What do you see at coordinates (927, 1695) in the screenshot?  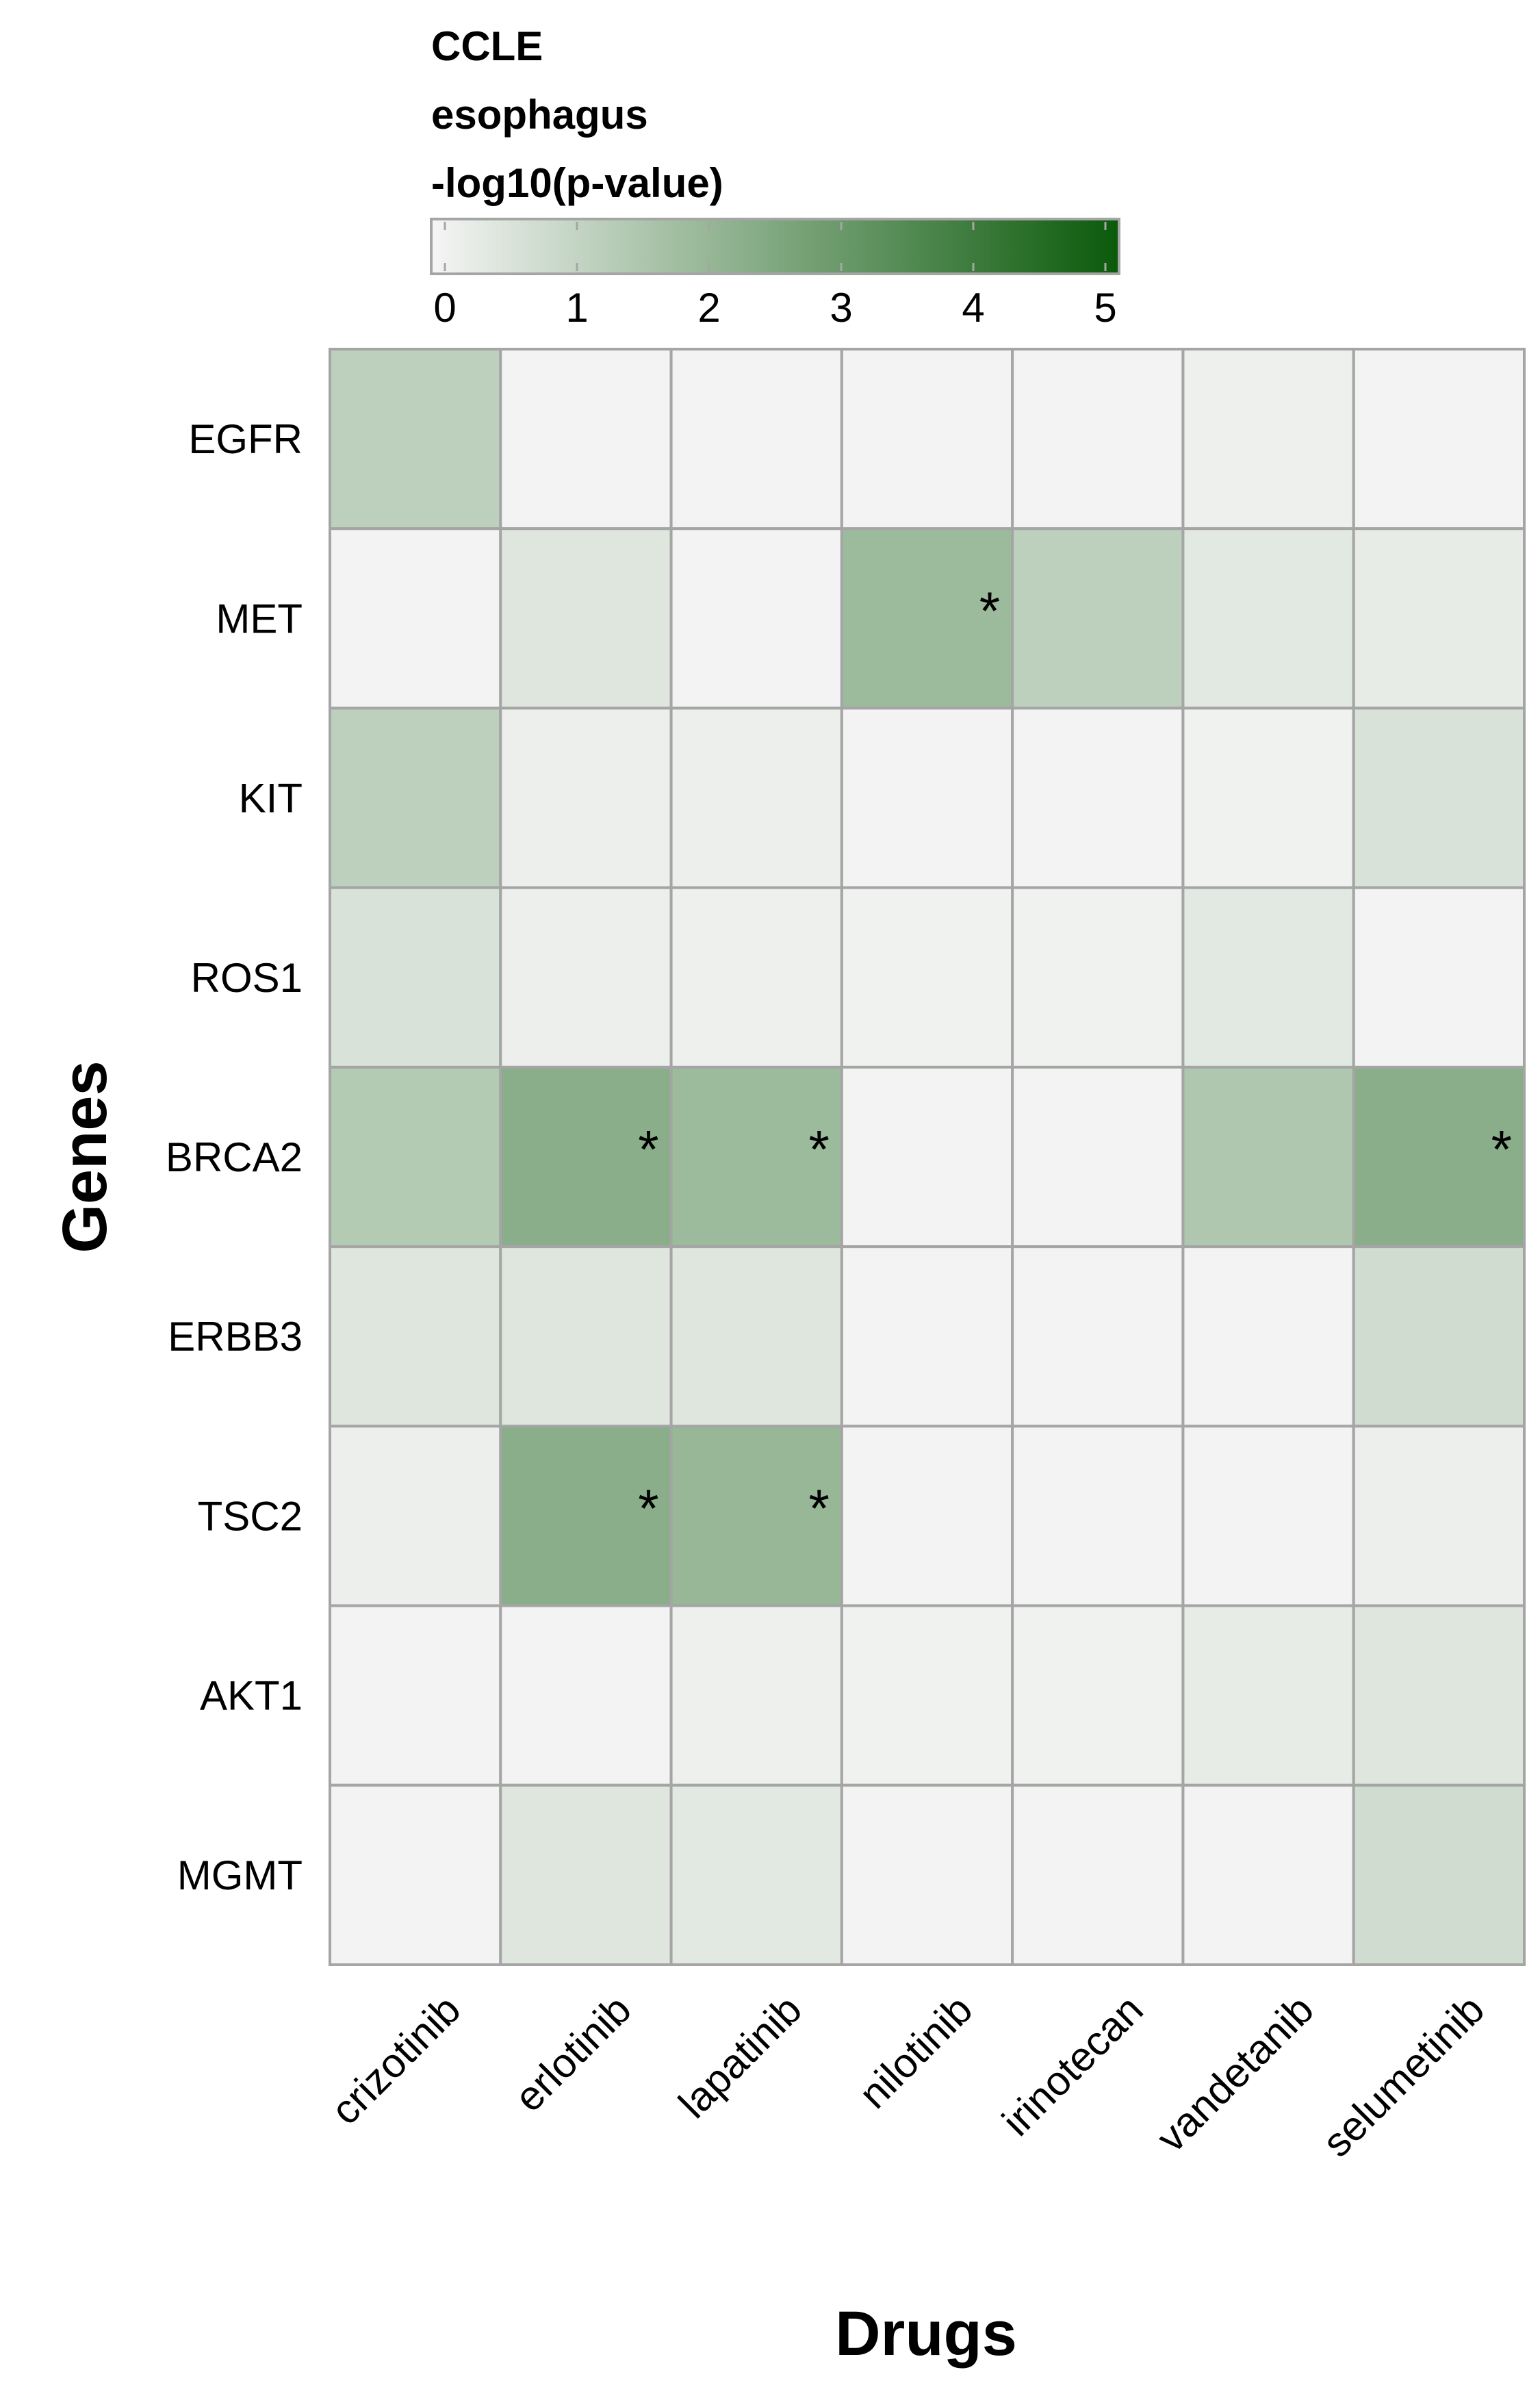 I see `heatmap-cell-akt1-nilotinib` at bounding box center [927, 1695].